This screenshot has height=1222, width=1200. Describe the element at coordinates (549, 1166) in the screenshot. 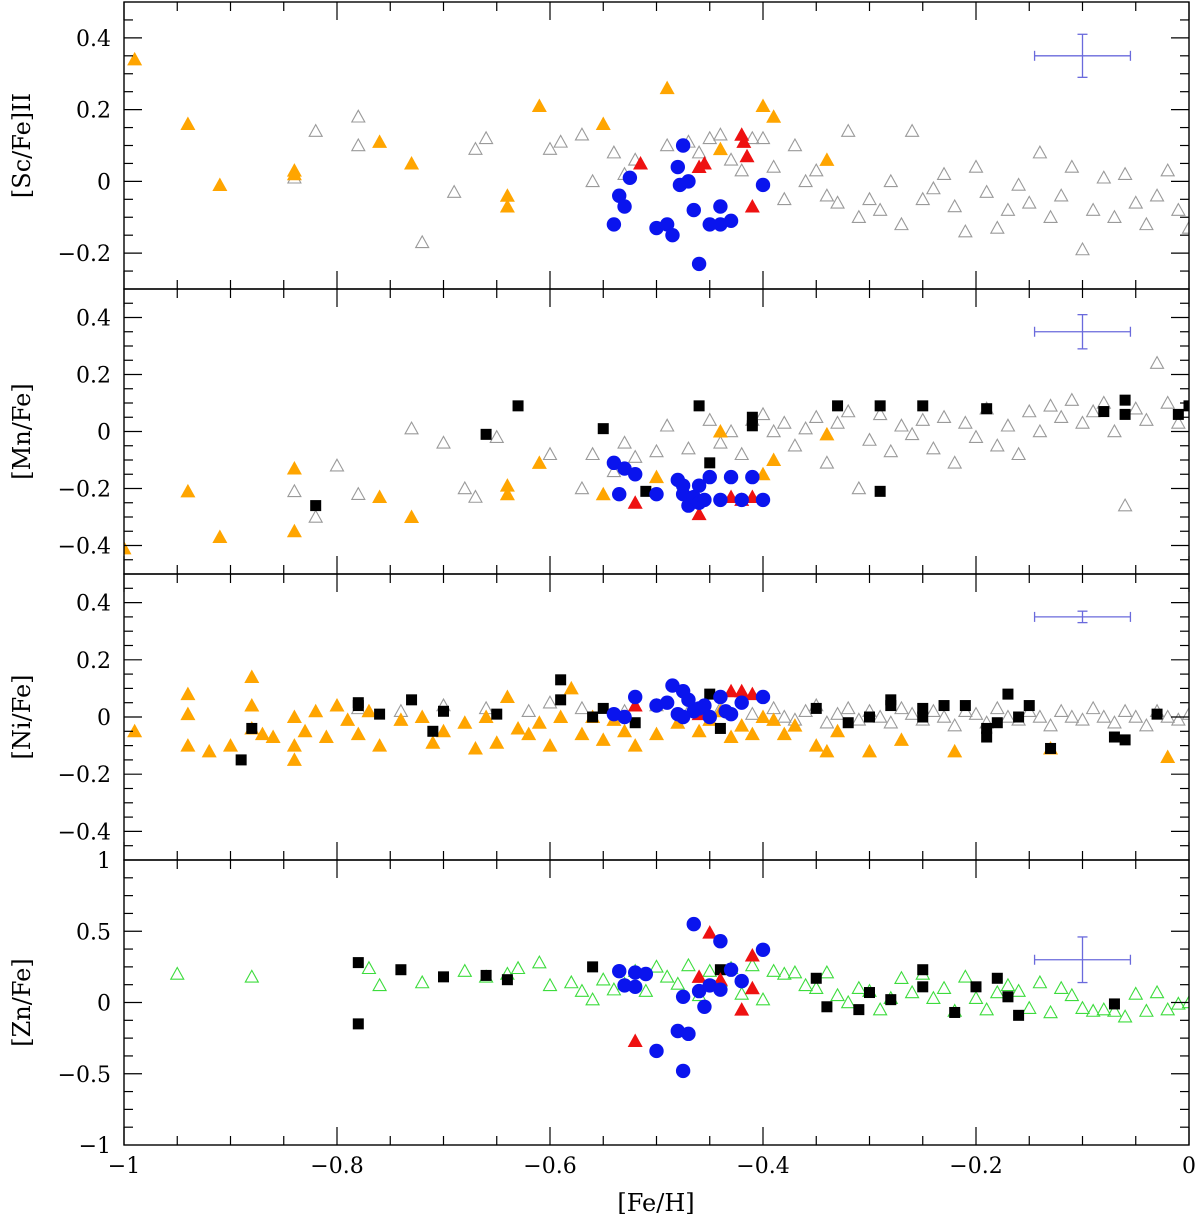

I see `x-tick-label: −0.6` at that location.